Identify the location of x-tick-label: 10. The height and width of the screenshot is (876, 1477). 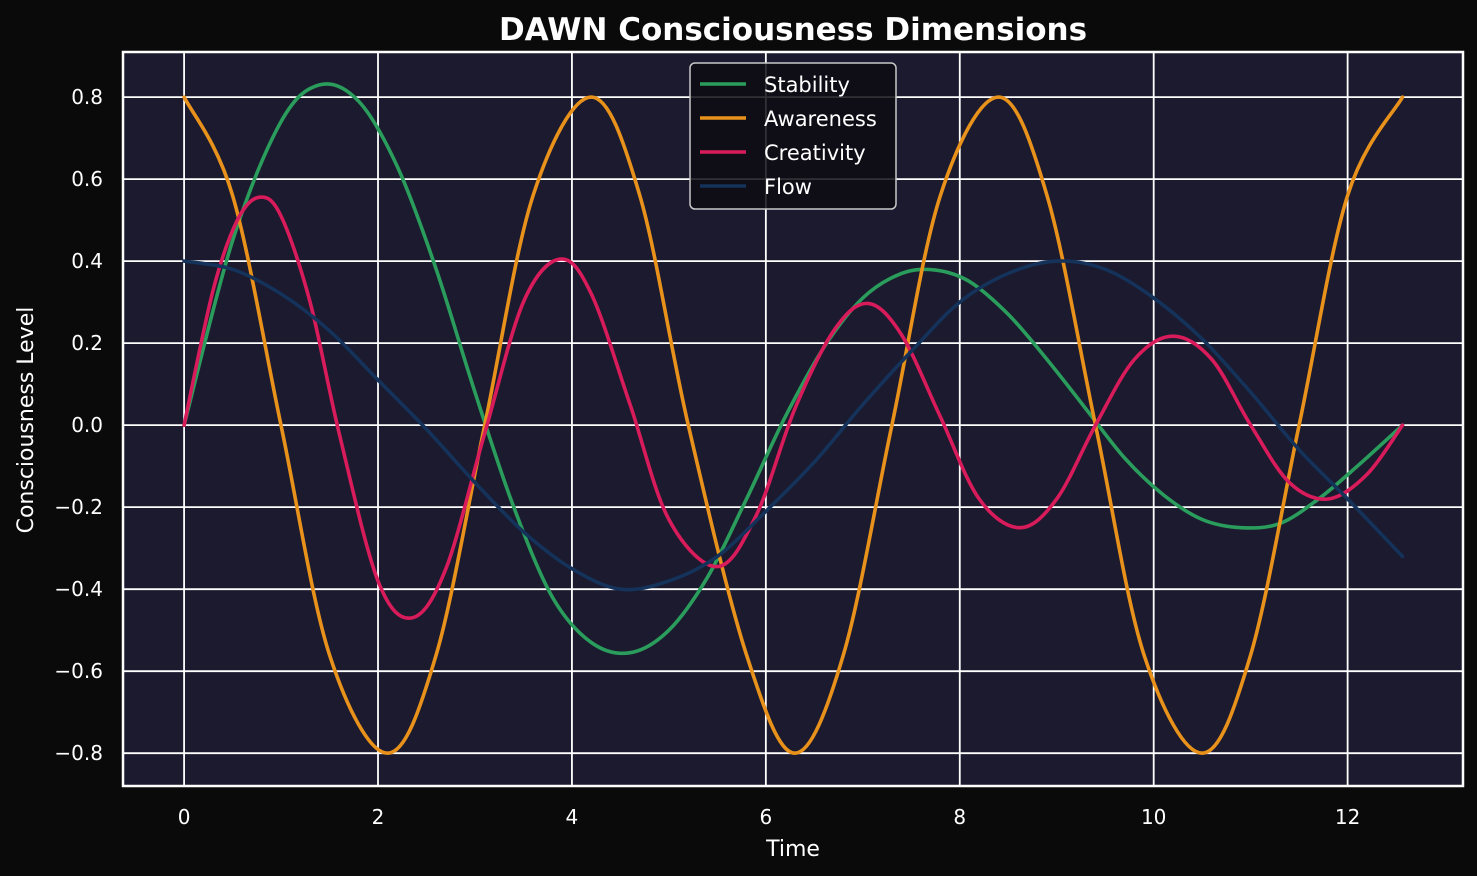
(1153, 817).